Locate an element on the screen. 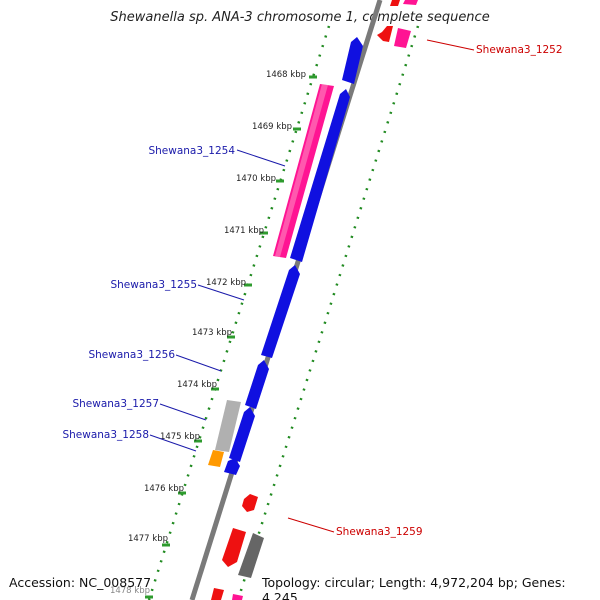 This screenshot has height=600, width=600. tick-label: 1478 kbp is located at coordinates (130, 591).